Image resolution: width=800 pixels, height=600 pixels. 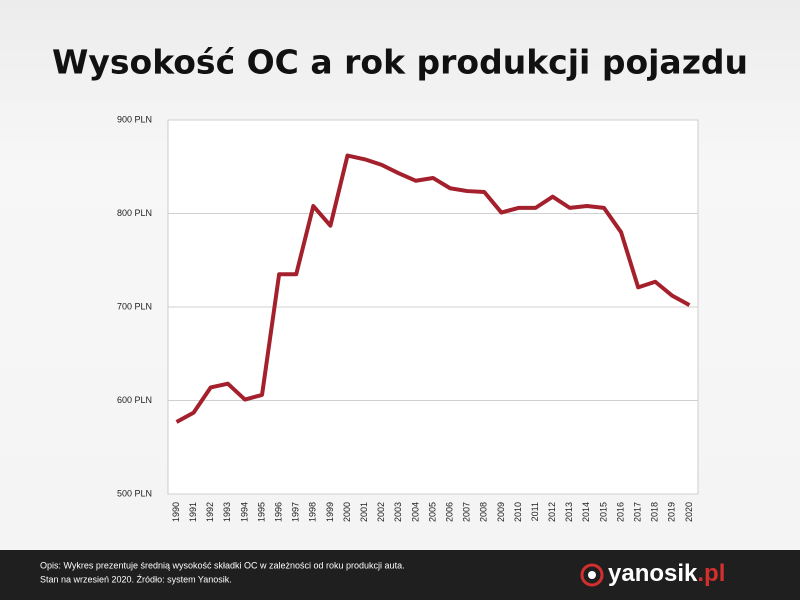 What do you see at coordinates (603, 512) in the screenshot?
I see `x-tick-label: 2015` at bounding box center [603, 512].